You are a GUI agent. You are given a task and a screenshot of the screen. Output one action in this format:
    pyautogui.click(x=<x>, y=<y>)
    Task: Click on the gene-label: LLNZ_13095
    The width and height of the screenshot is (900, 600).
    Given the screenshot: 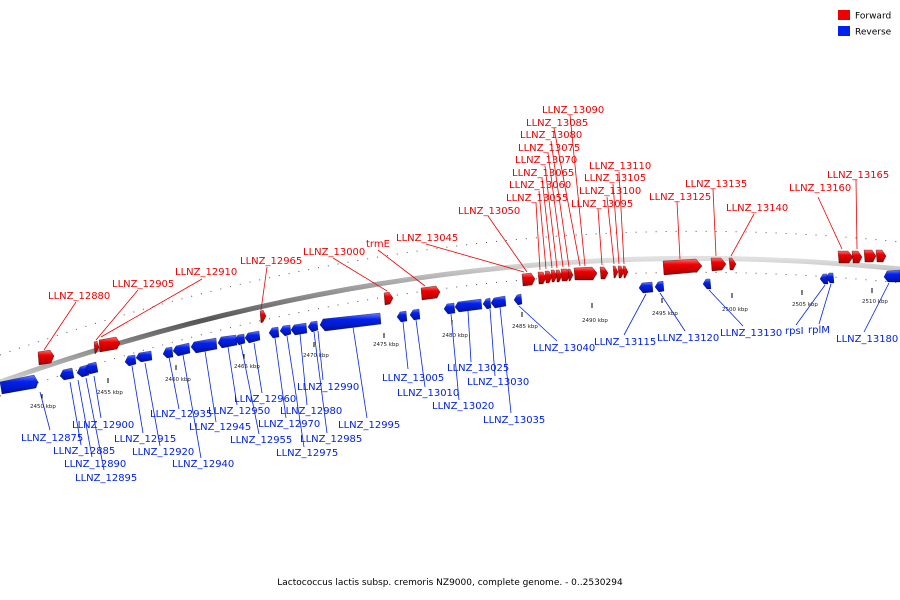 What is the action you would take?
    pyautogui.click(x=602, y=204)
    